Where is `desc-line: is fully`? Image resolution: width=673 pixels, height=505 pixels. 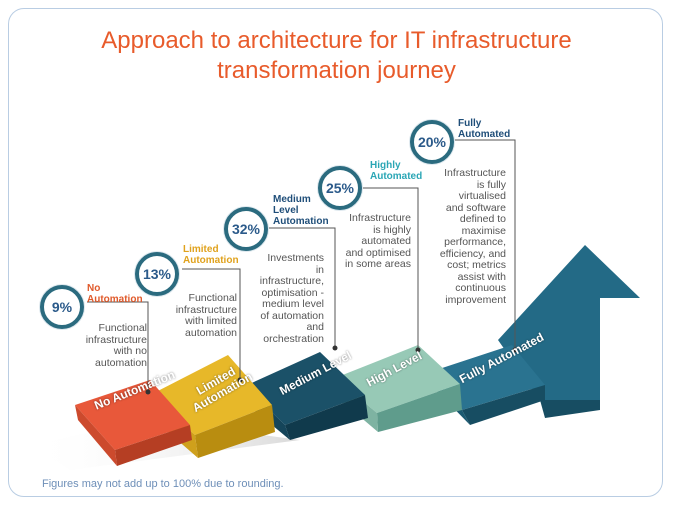
desc-line: is fully is located at coordinates (491, 184).